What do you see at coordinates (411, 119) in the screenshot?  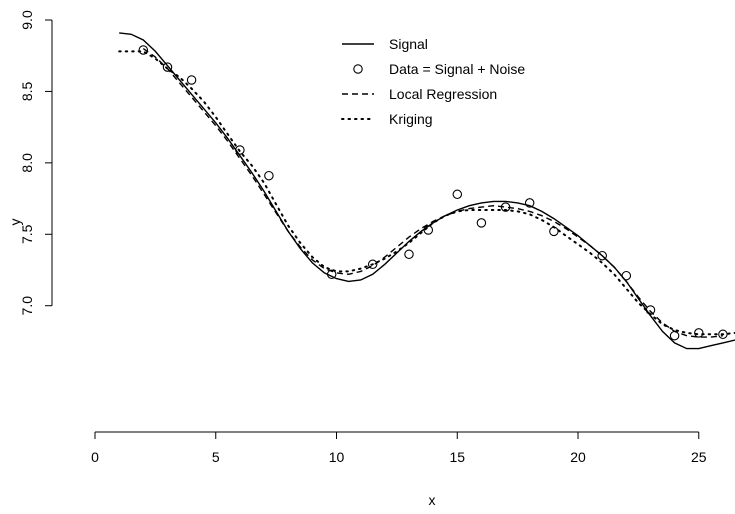 I see `legend-label: Kriging` at bounding box center [411, 119].